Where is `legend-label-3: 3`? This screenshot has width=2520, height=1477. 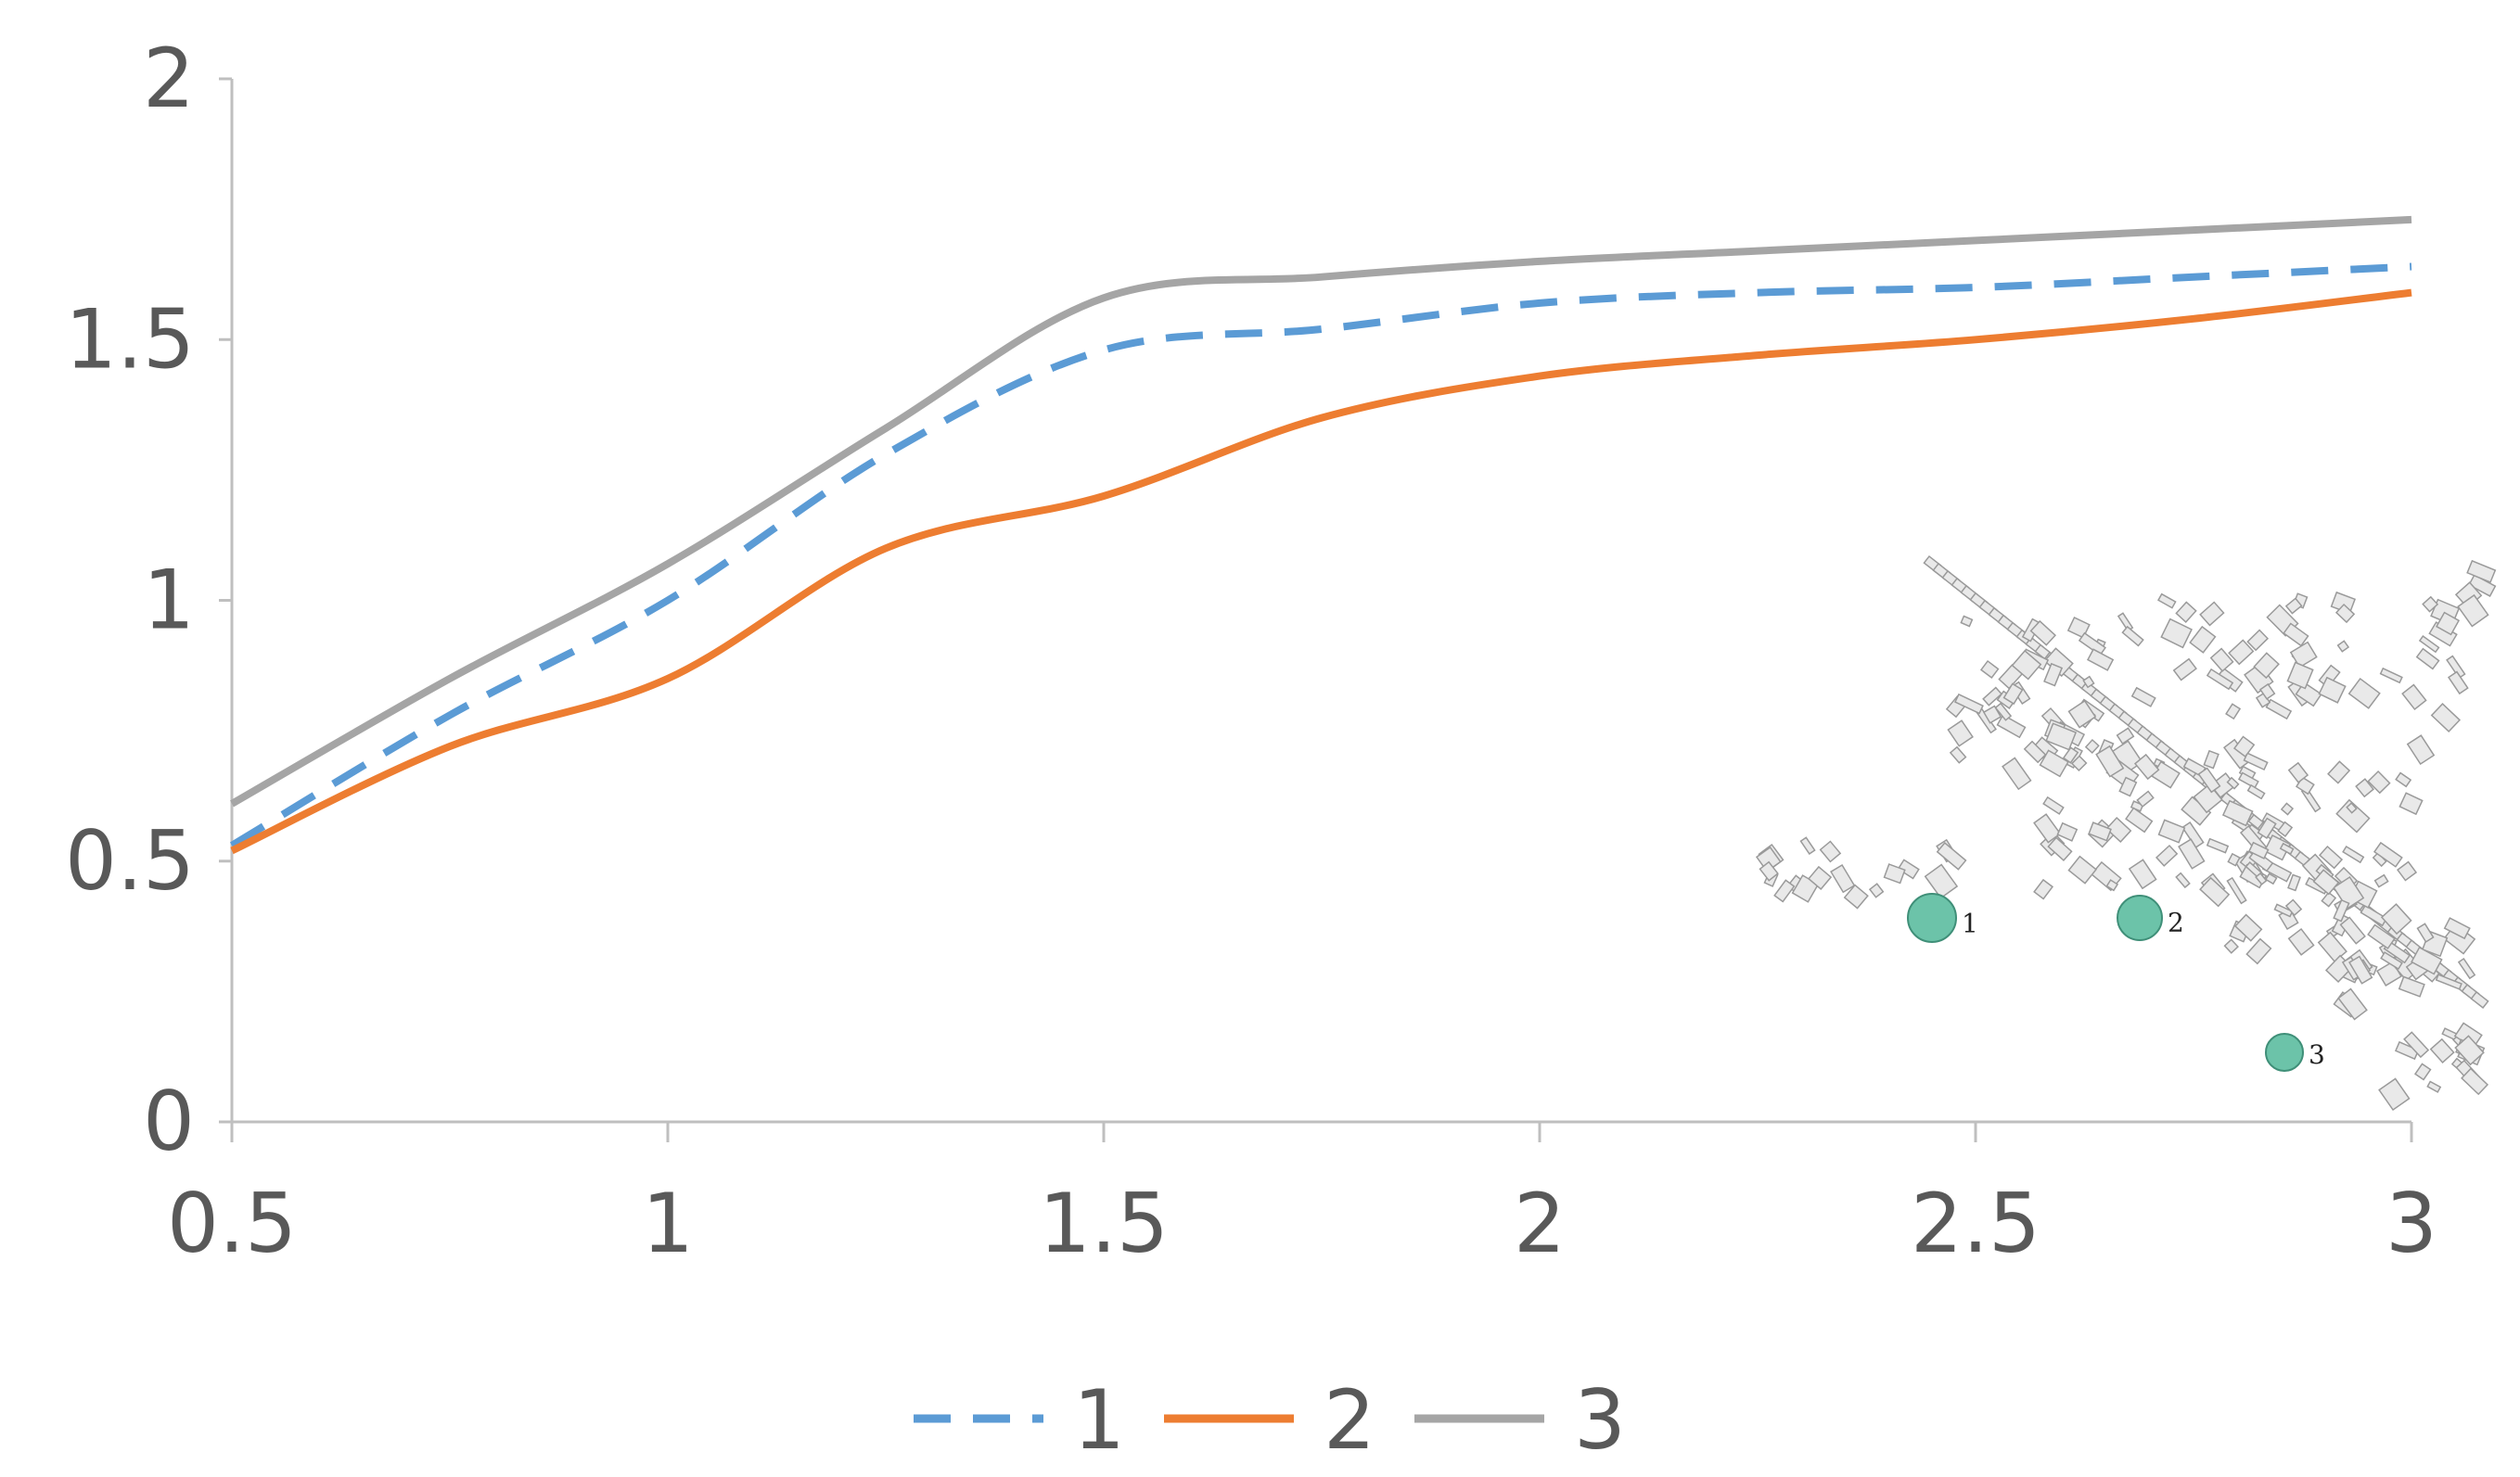 legend-label-3: 3 is located at coordinates (1600, 1420).